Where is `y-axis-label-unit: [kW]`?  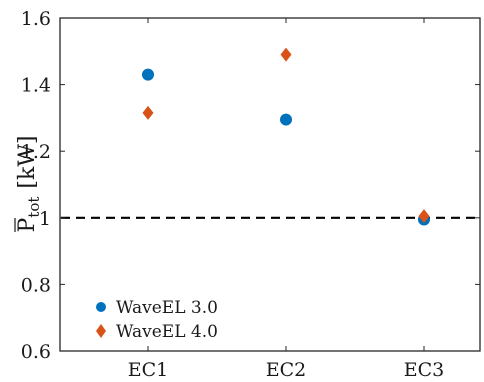 y-axis-label-unit: [kW] is located at coordinates (27, 161).